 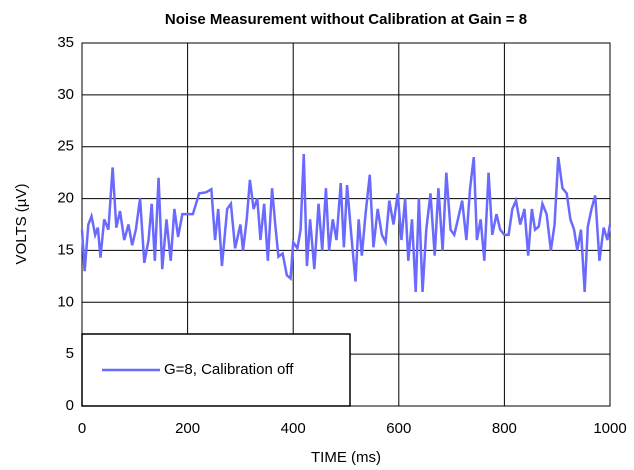 I want to click on y-tick-label: 35, so click(x=65, y=42).